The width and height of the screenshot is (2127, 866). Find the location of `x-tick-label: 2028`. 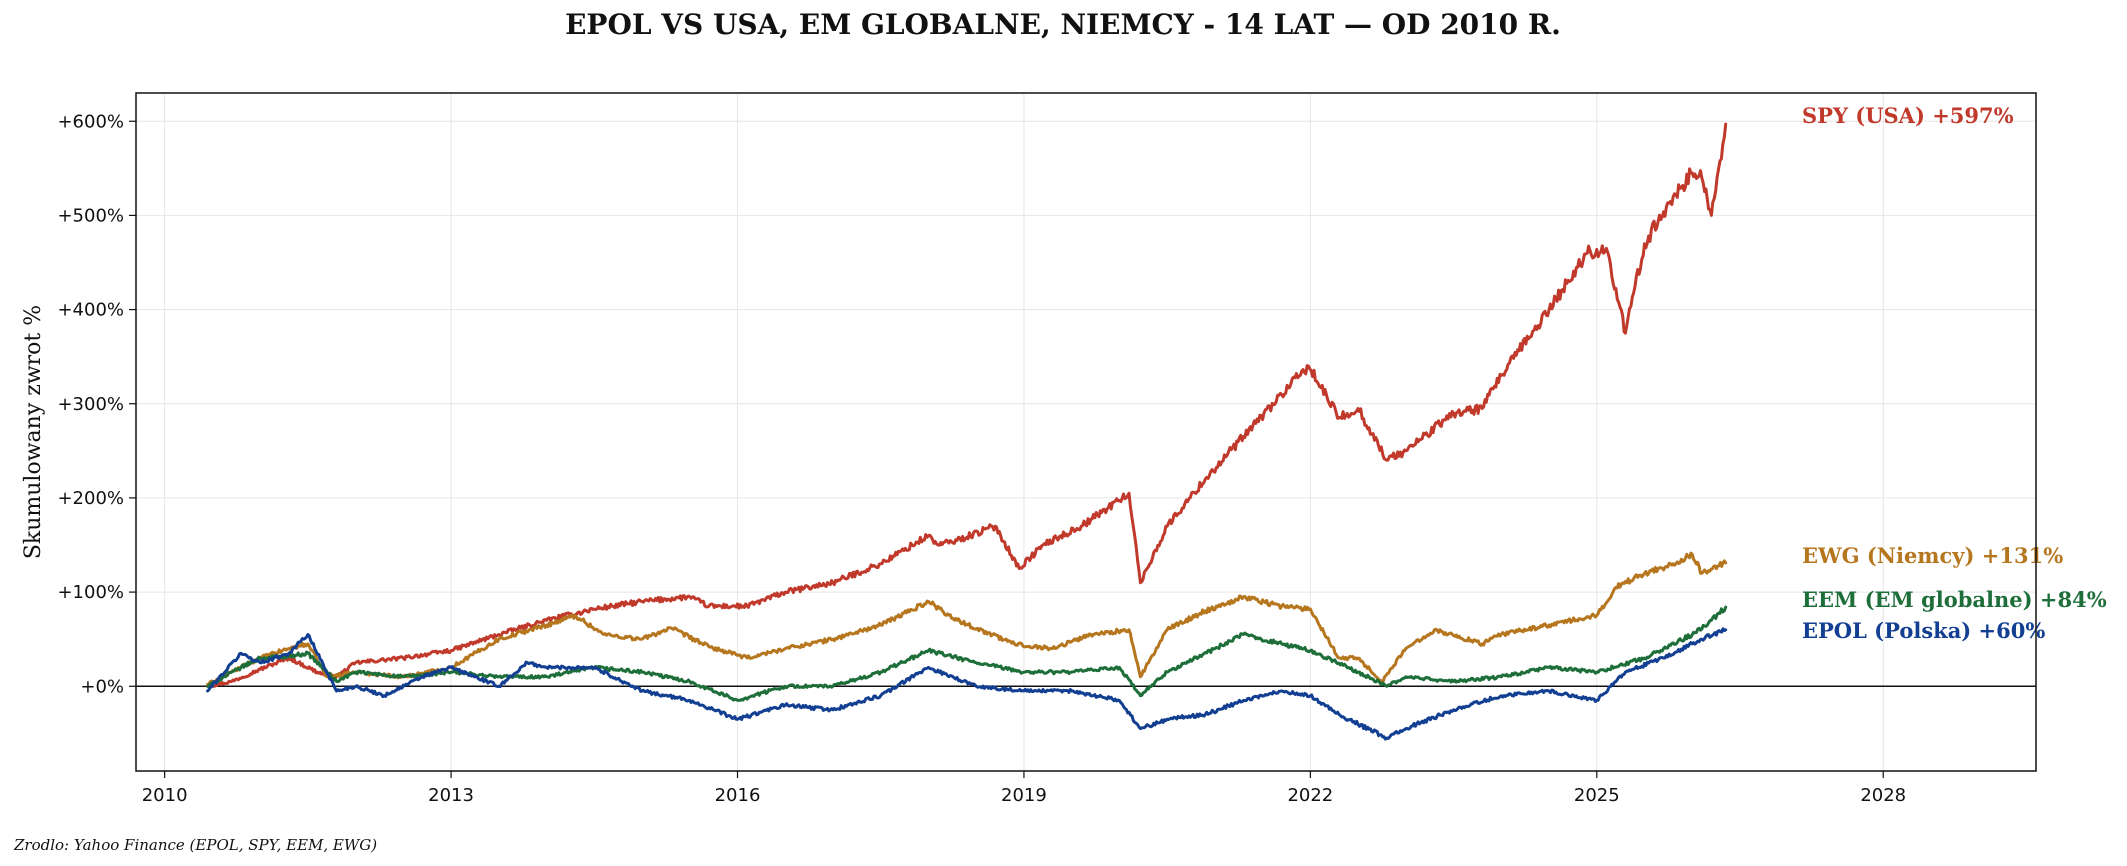

x-tick-label: 2028 is located at coordinates (1883, 795).